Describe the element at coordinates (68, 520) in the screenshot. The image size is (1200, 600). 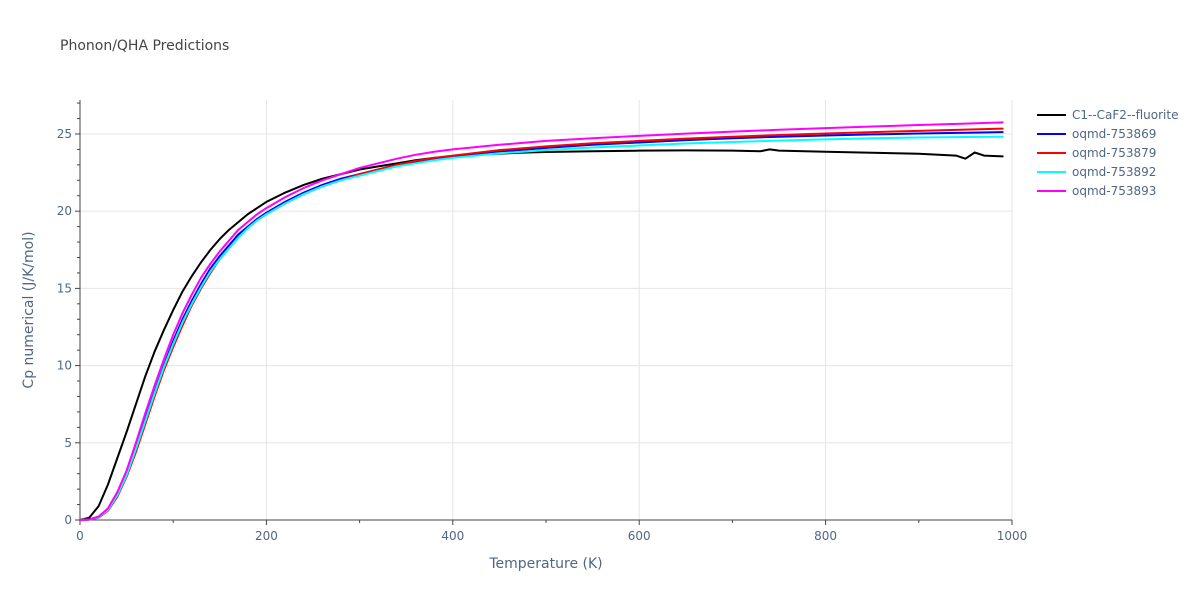
I see `y-tick-label: 0` at that location.